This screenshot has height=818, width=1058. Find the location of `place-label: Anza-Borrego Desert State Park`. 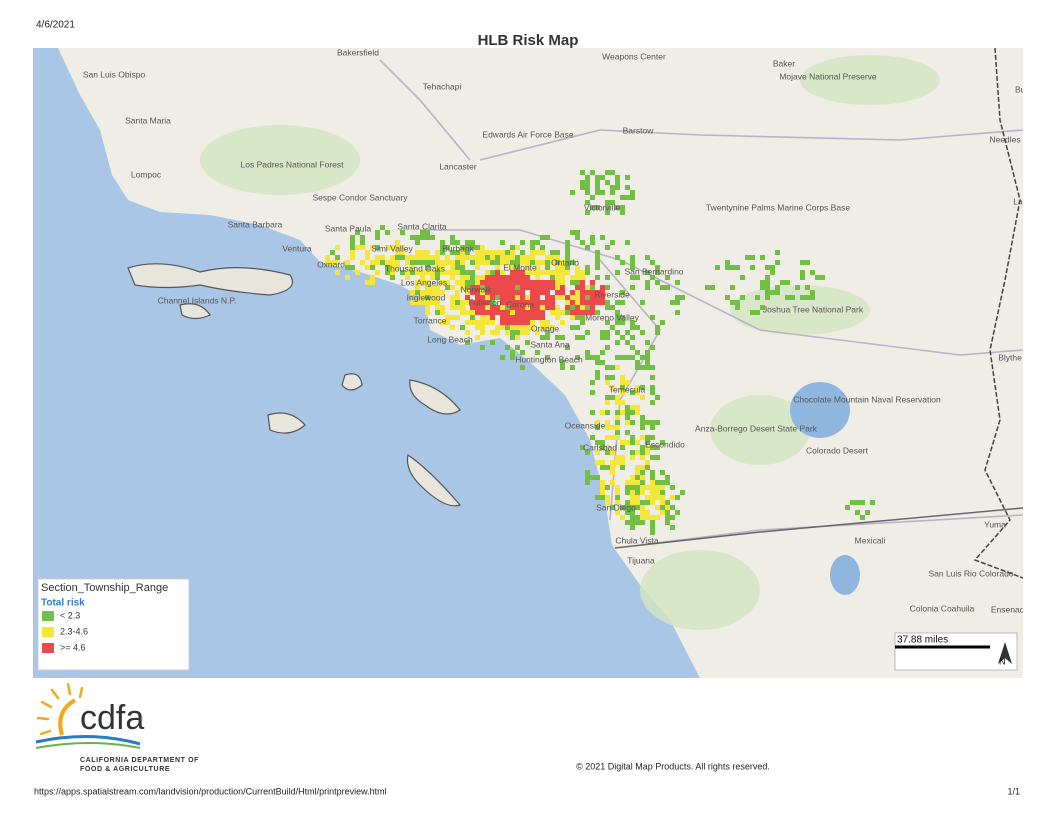

place-label: Anza-Borrego Desert State Park is located at coordinates (756, 428).